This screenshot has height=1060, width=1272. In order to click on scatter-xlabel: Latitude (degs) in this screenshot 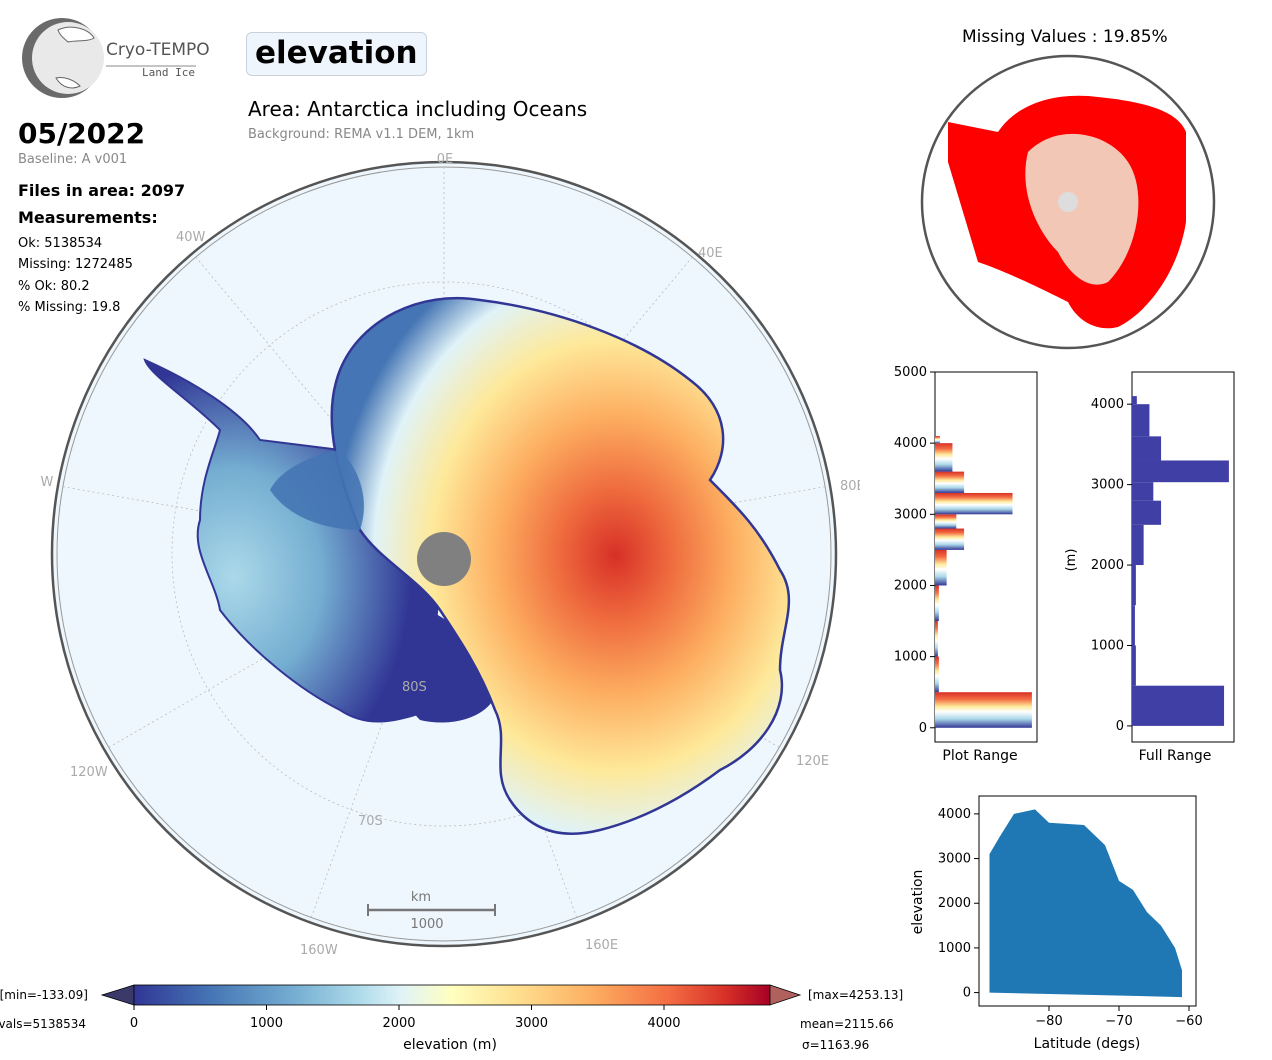, I will do `click(1087, 1044)`.